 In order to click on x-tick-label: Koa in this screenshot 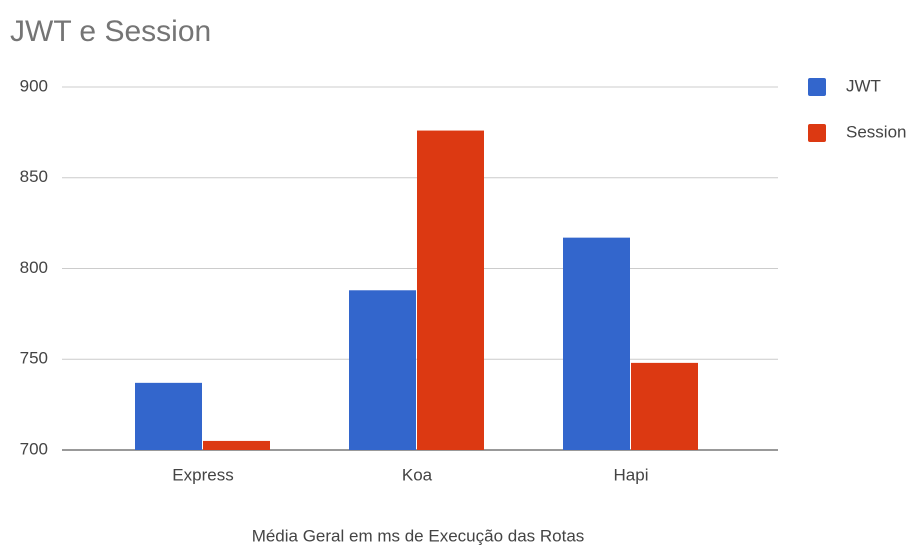, I will do `click(417, 474)`.